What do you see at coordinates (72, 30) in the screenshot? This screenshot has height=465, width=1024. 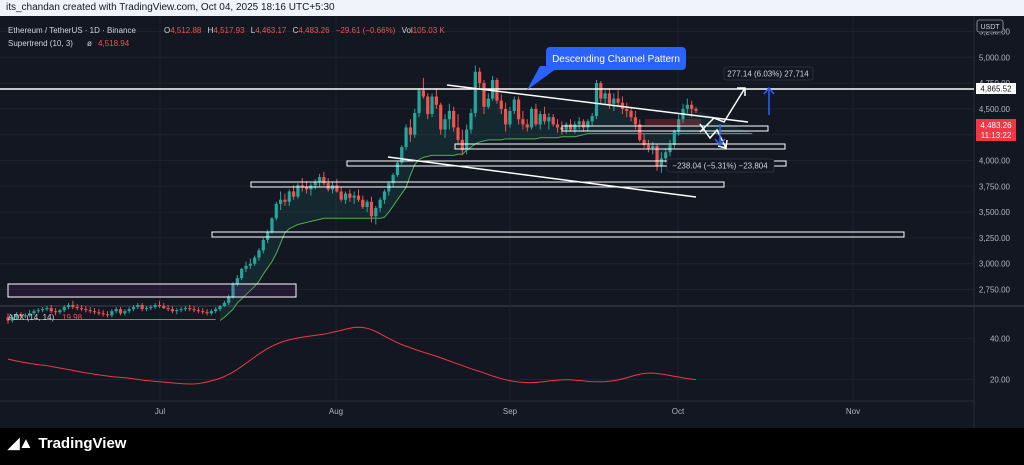 I see `legend-symbol: Ethereum / TetherUS · 1D · Binance` at bounding box center [72, 30].